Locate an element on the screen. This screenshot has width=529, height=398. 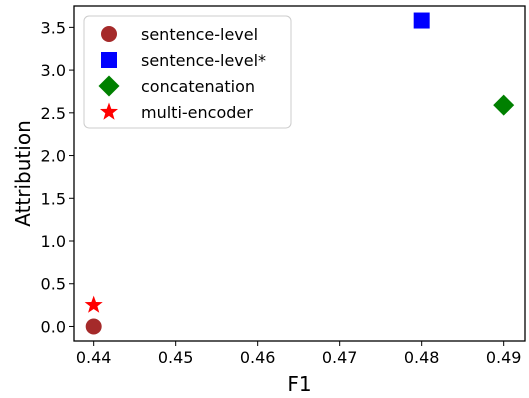
x-axis-title: F1 is located at coordinates (299, 383).